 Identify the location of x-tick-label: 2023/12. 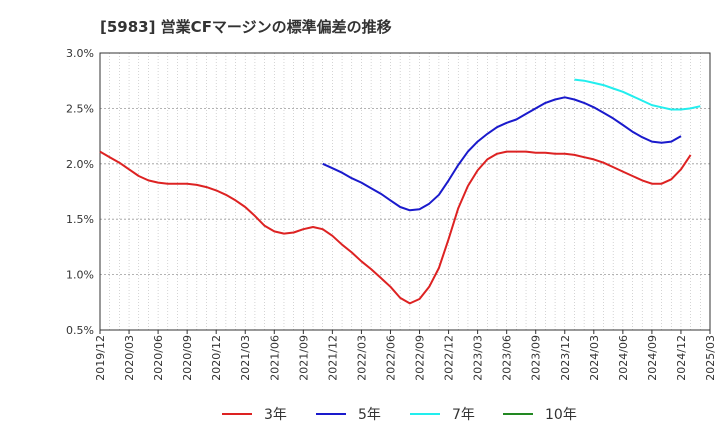
(565, 358).